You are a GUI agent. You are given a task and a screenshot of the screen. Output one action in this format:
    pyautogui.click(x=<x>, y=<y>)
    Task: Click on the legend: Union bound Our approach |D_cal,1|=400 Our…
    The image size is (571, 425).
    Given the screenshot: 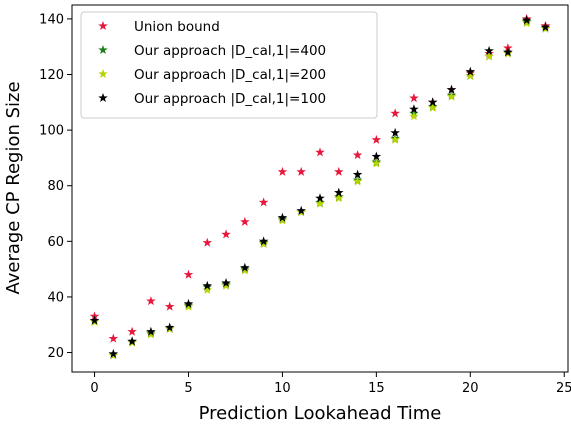 What is the action you would take?
    pyautogui.click(x=229, y=65)
    